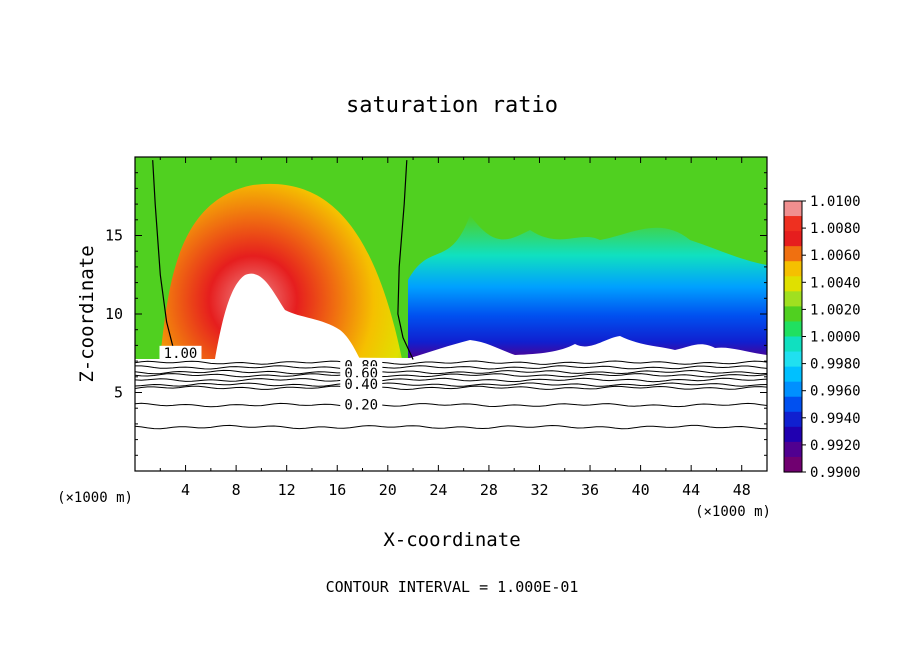  Describe the element at coordinates (337, 490) in the screenshot. I see `x-tick-label: 16` at that location.